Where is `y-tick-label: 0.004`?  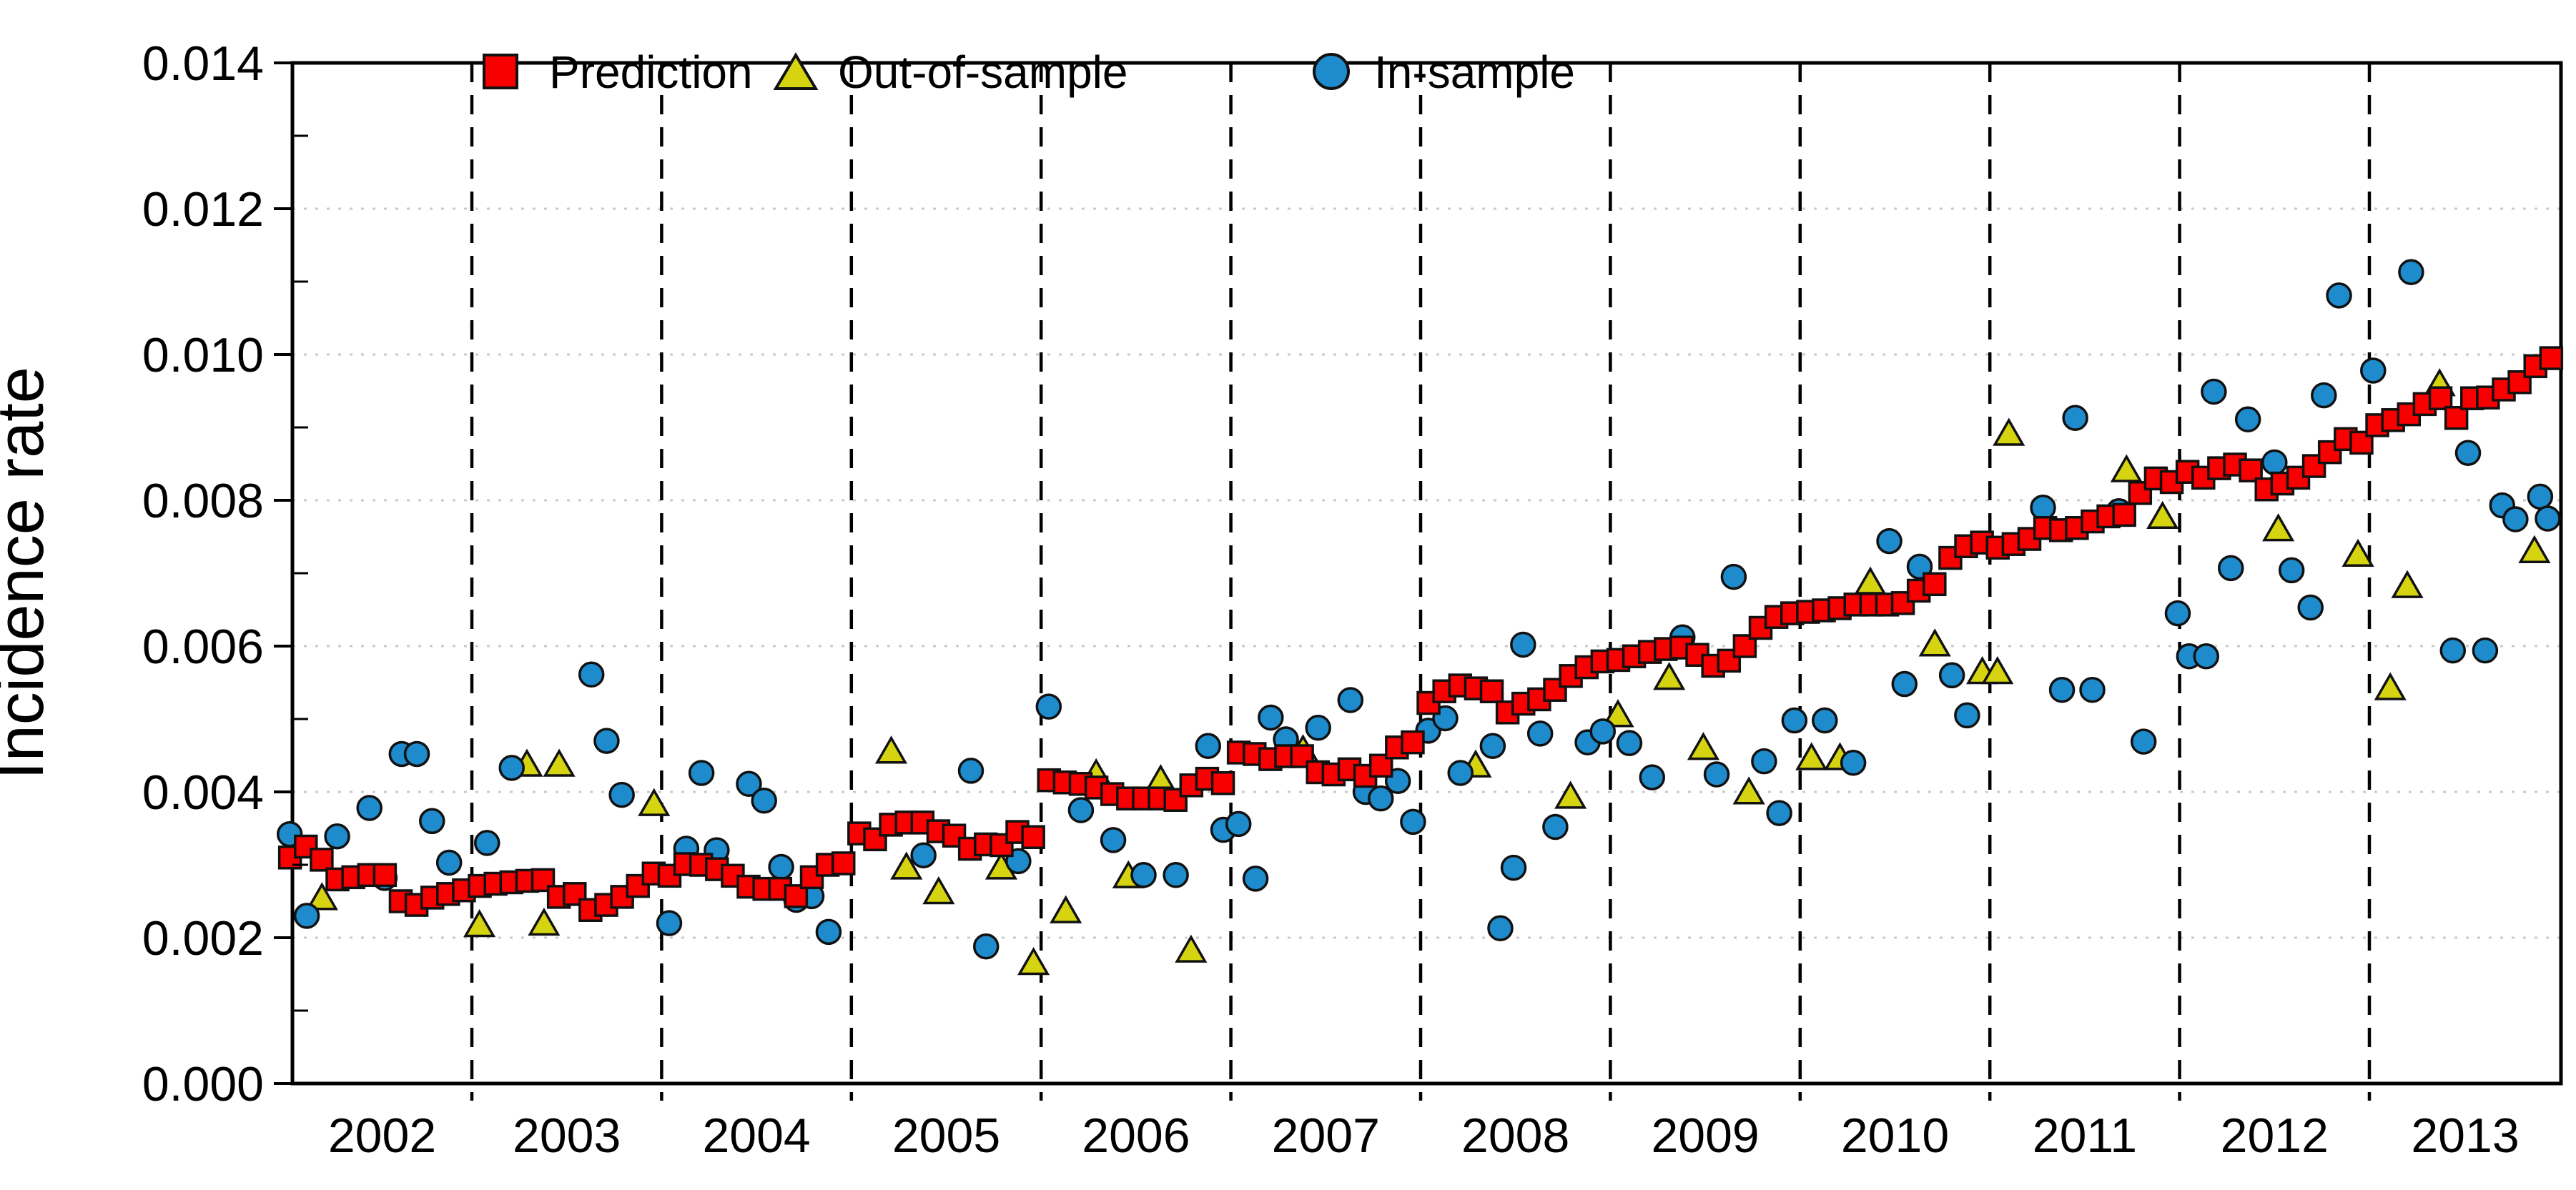 y-tick-label: 0.004 is located at coordinates (203, 792).